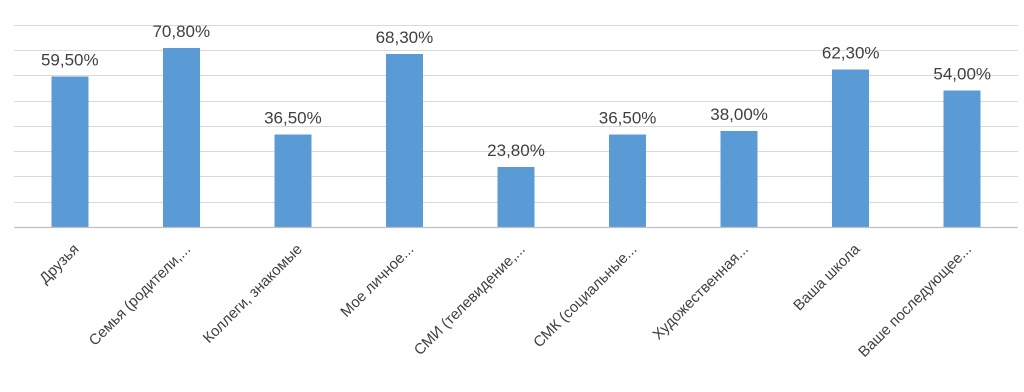 Image resolution: width=1024 pixels, height=392 pixels. Describe the element at coordinates (827, 277) in the screenshot. I see `category-tick-label: Ваша школа` at that location.